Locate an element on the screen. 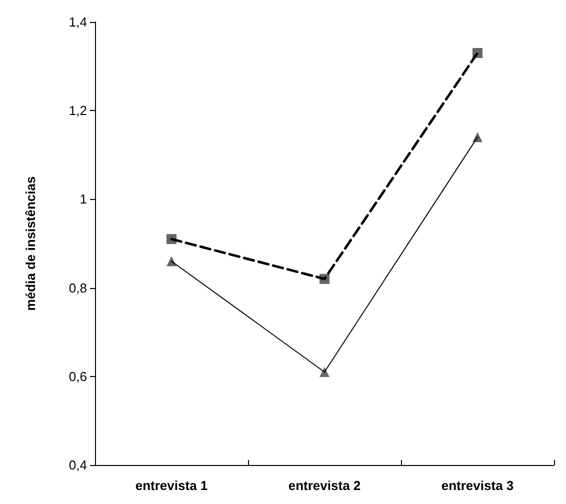  y-tick-label: 1,4 is located at coordinates (77, 22).